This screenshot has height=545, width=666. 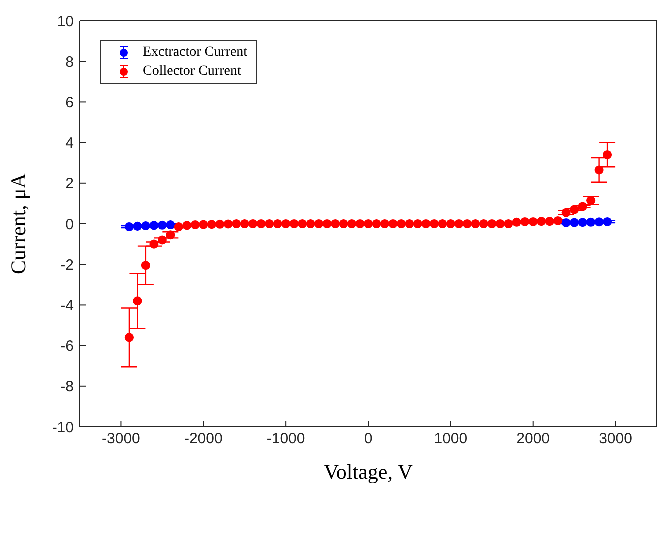 I want to click on y-tick-label: -2, so click(x=67, y=265).